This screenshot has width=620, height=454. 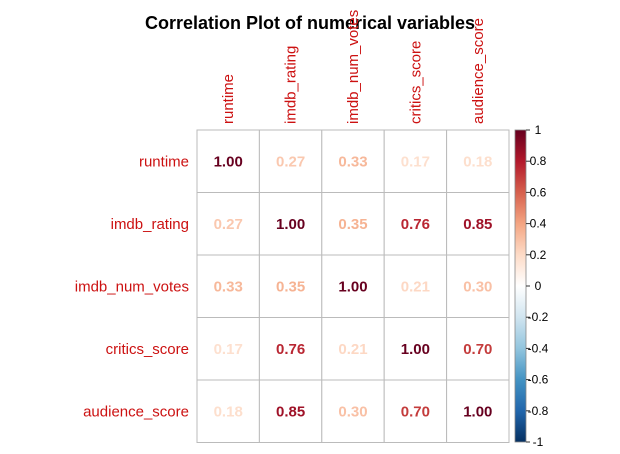 I want to click on row-label: critics_score, so click(x=147, y=349).